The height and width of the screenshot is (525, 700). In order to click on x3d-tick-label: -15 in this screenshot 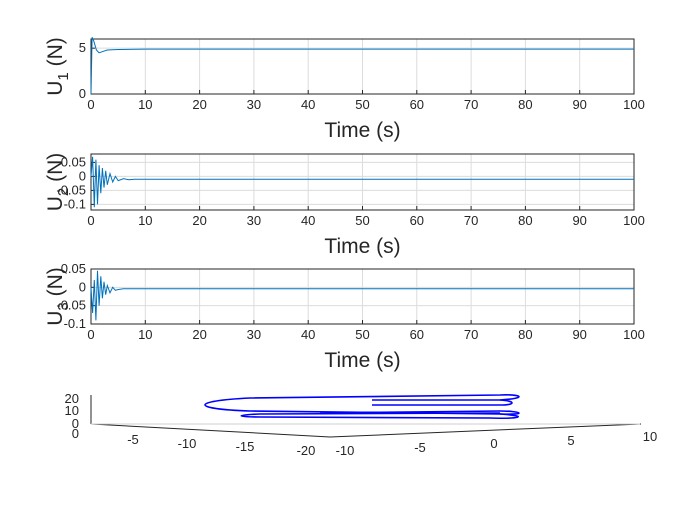, I will do `click(245, 446)`.